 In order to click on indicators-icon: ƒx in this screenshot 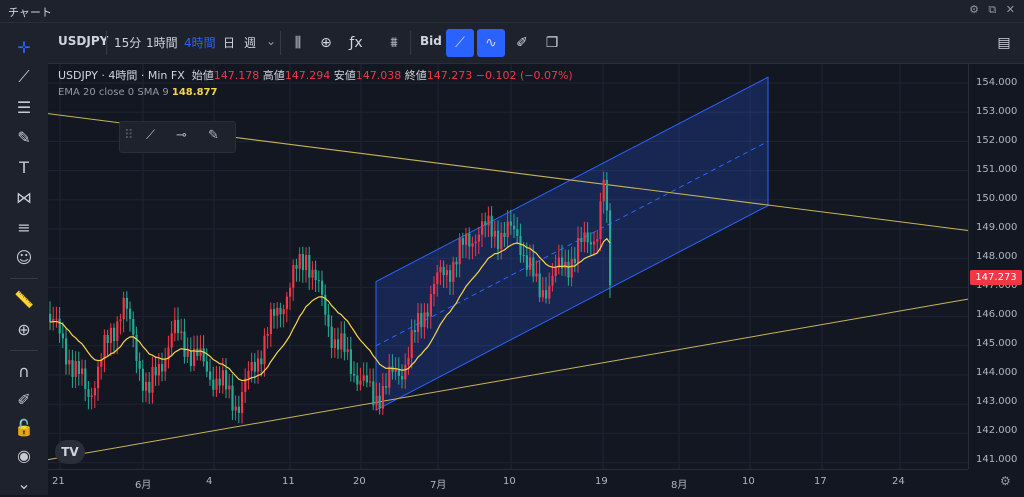, I will do `click(356, 43)`.